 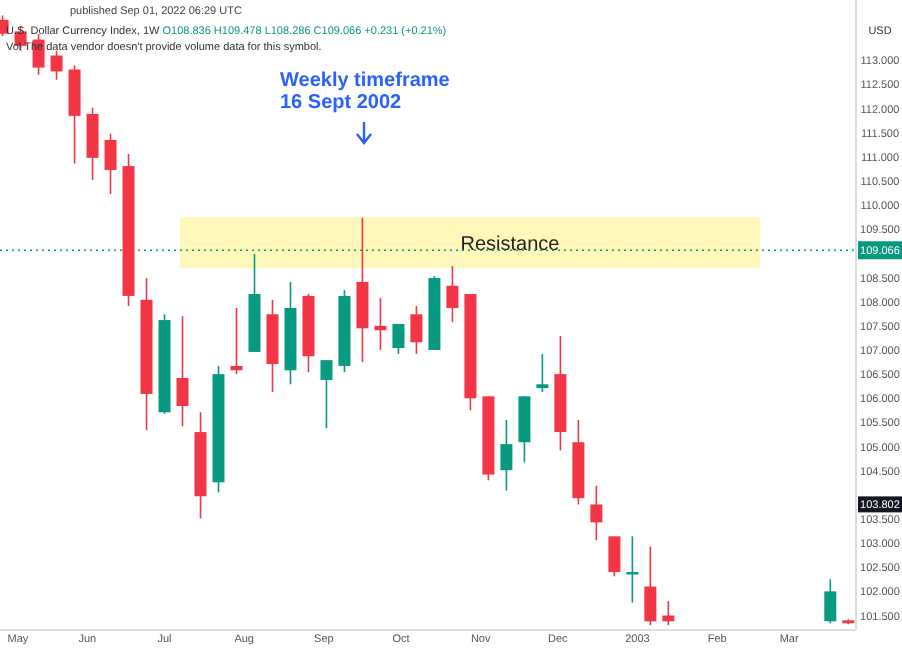 I want to click on annotation: Weekly timeframe 16 Sept 2002, so click(x=365, y=92).